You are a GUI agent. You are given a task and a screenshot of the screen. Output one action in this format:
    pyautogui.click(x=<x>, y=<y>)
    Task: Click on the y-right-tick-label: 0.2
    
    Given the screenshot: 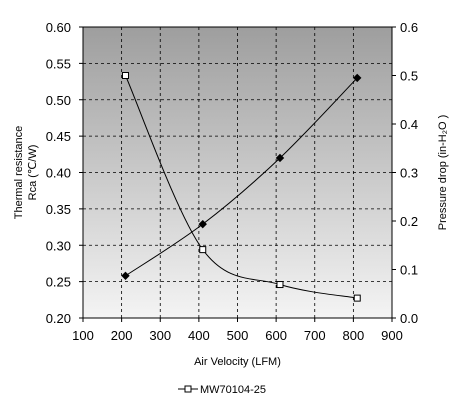 What is the action you would take?
    pyautogui.click(x=409, y=221)
    